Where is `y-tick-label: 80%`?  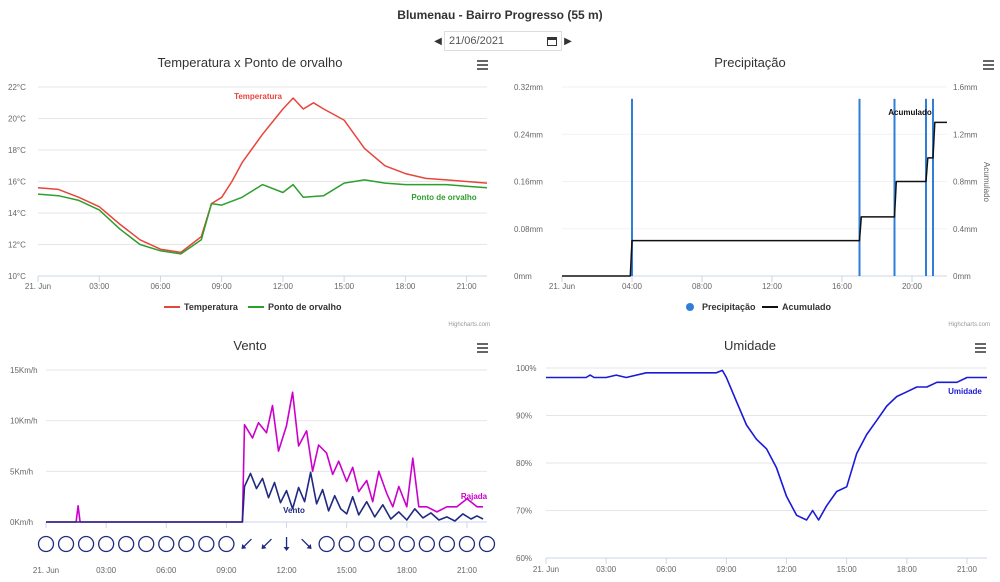 y-tick-label: 80% is located at coordinates (524, 463).